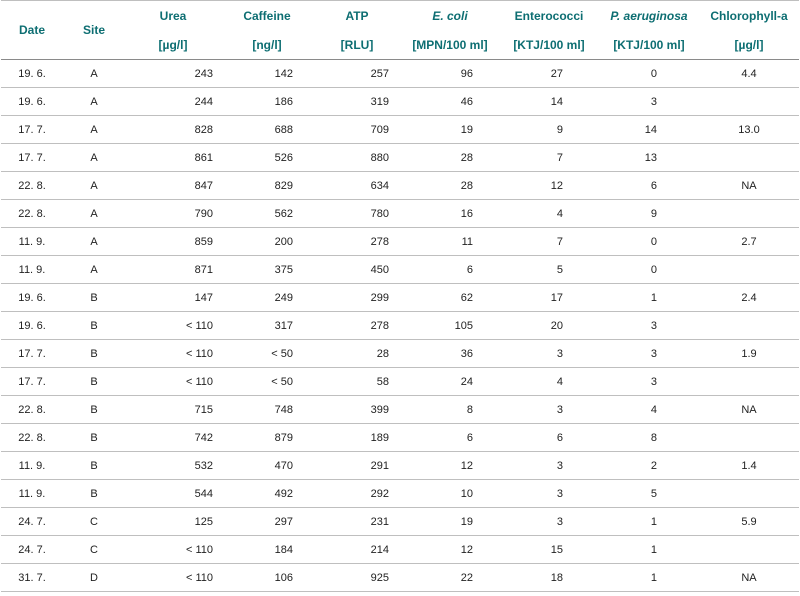  I want to click on cell-atp-value: 291, so click(379, 465).